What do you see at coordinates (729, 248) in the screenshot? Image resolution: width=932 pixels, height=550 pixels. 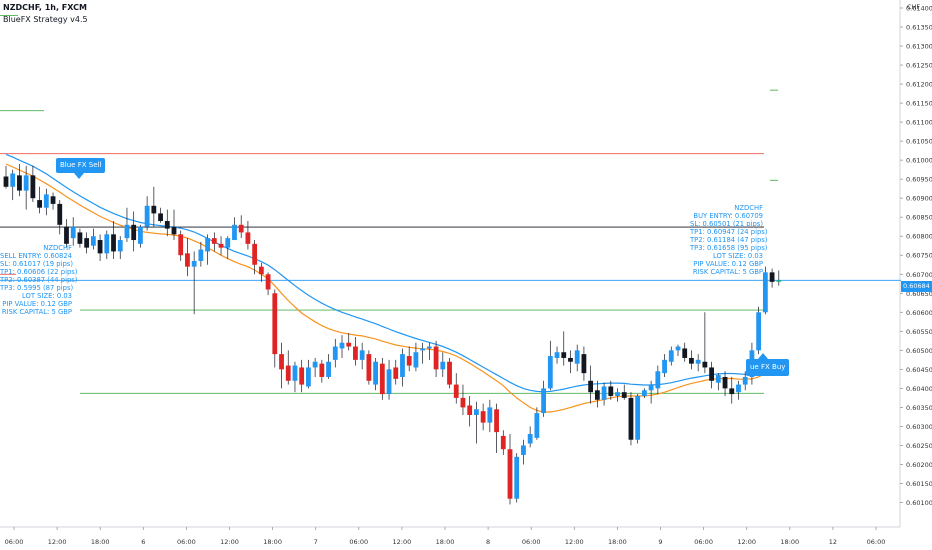 I see `buy-info-line: TP3: 0.61658 (95 pips)` at bounding box center [729, 248].